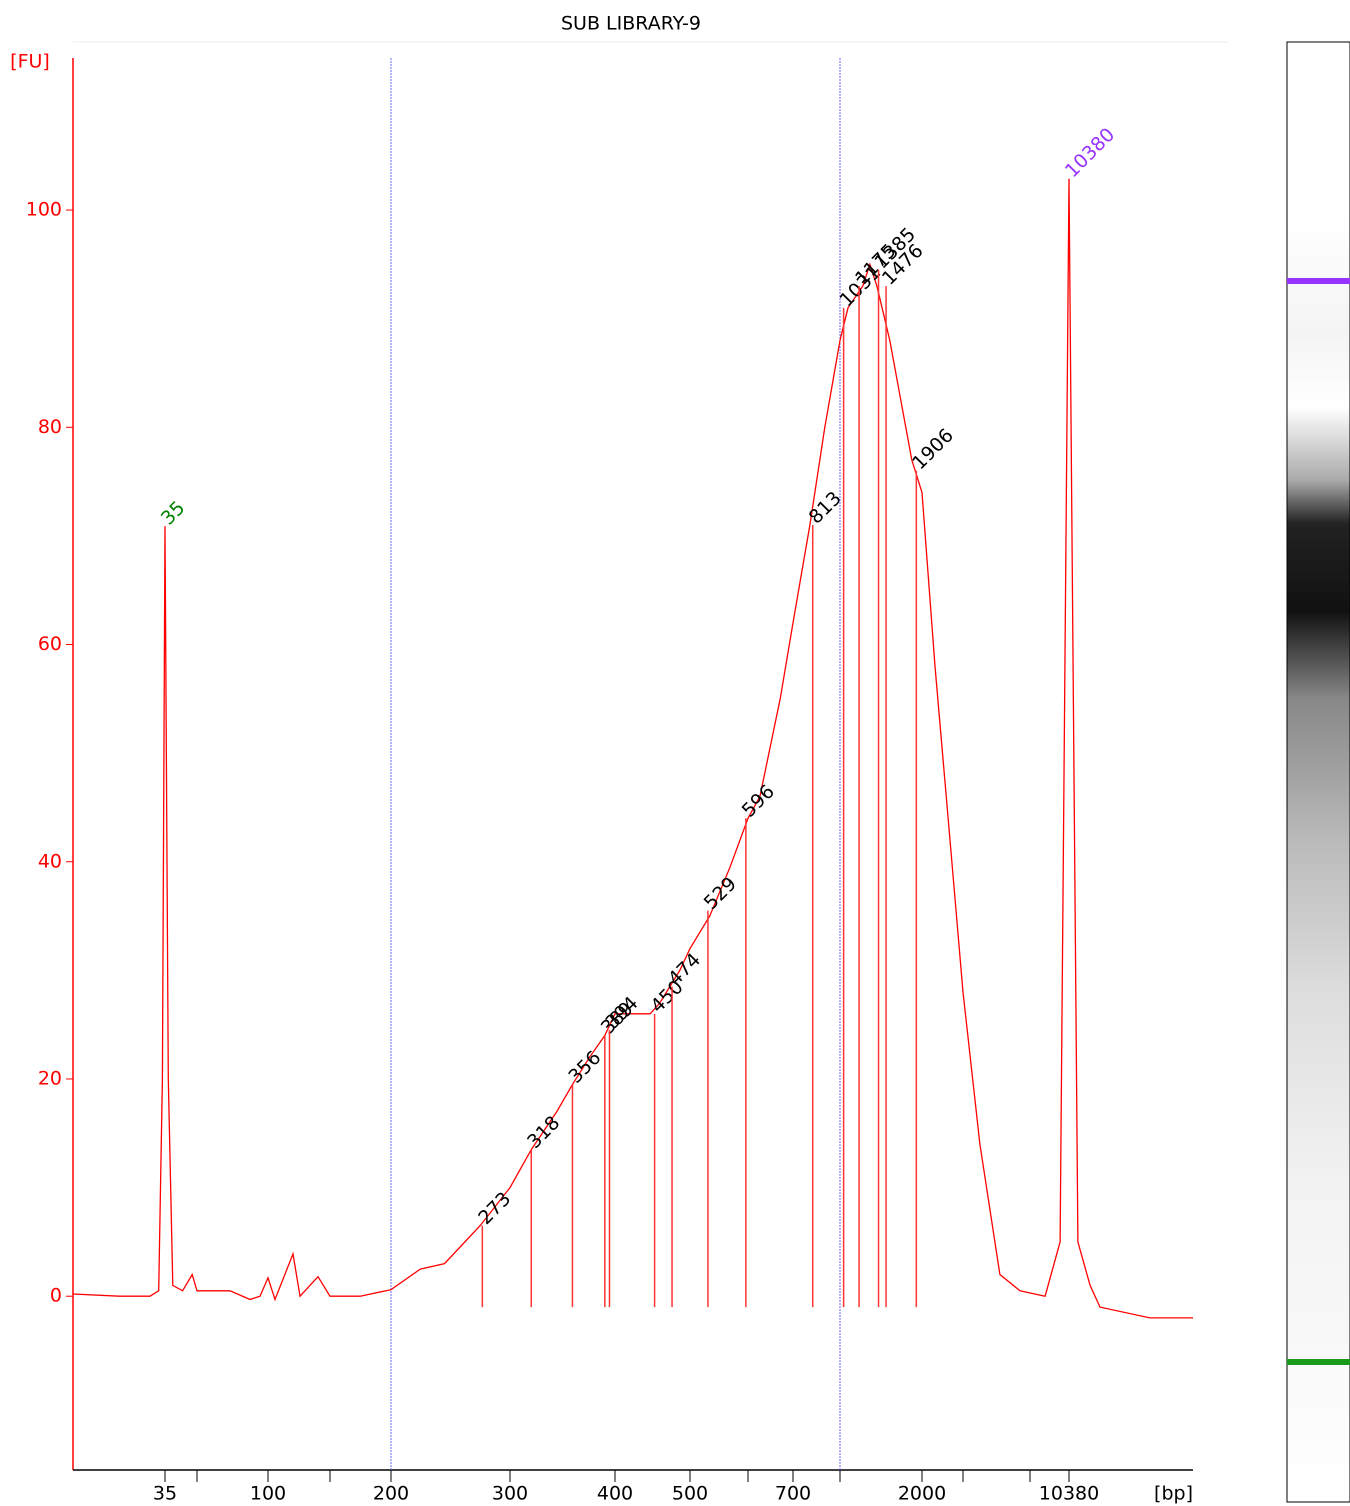  Describe the element at coordinates (268, 1494) in the screenshot. I see `x-tick-label: 100` at that location.